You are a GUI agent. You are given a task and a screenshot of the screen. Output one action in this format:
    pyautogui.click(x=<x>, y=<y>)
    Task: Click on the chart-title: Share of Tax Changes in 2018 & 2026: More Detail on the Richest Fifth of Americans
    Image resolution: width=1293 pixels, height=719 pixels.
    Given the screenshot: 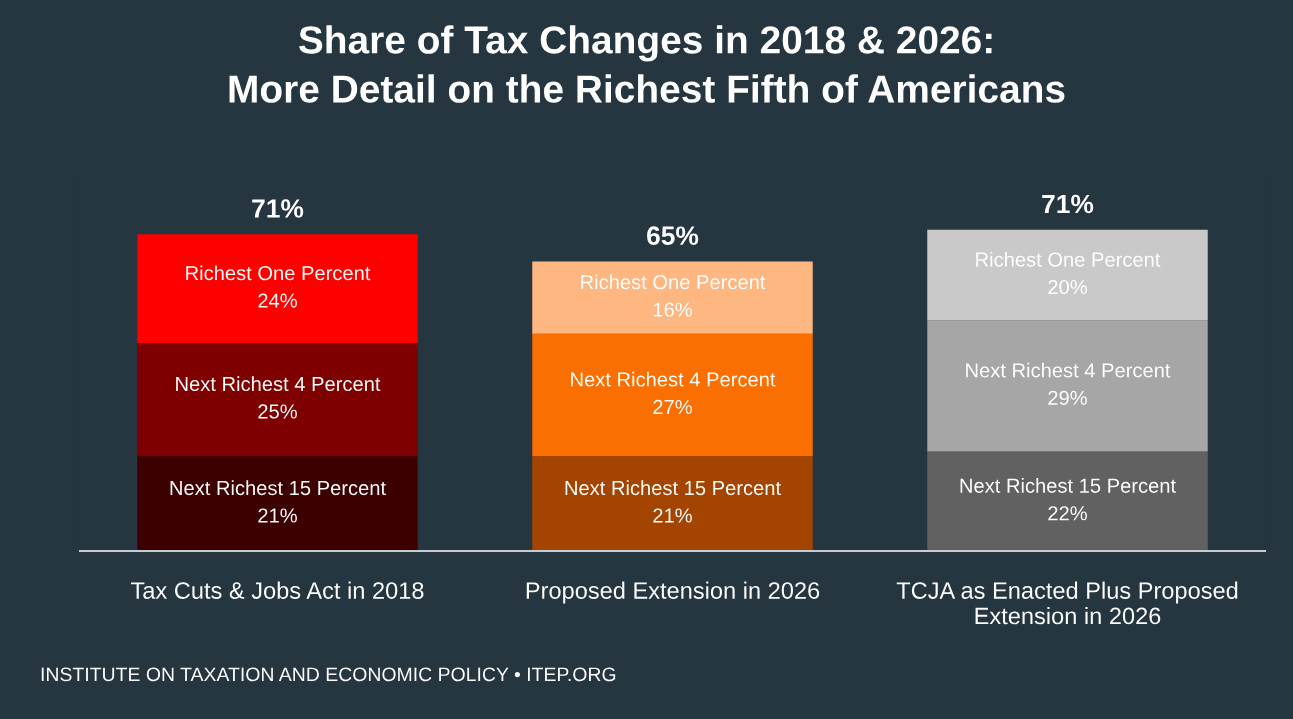 What is the action you would take?
    pyautogui.click(x=647, y=64)
    